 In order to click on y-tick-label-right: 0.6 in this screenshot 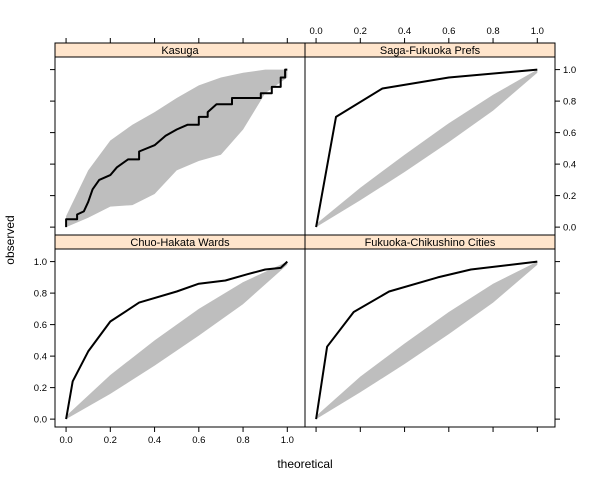, I will do `click(569, 133)`.